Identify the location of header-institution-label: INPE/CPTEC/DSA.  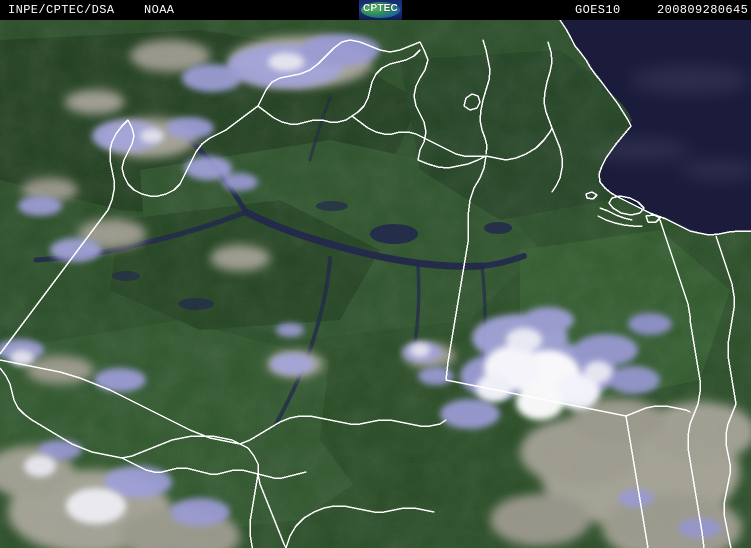
(61, 10).